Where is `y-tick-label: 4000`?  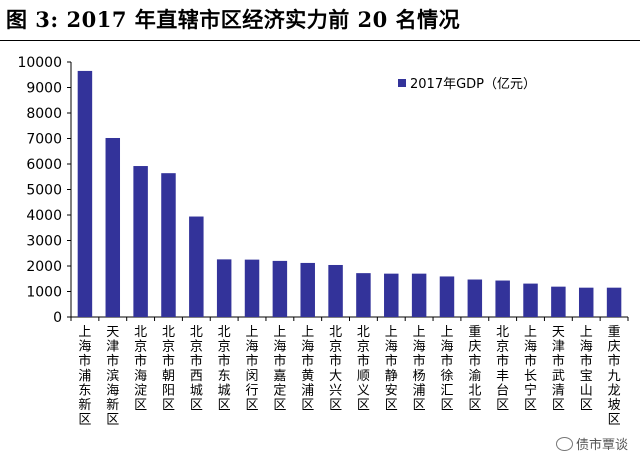
y-tick-label: 4000 is located at coordinates (44, 216).